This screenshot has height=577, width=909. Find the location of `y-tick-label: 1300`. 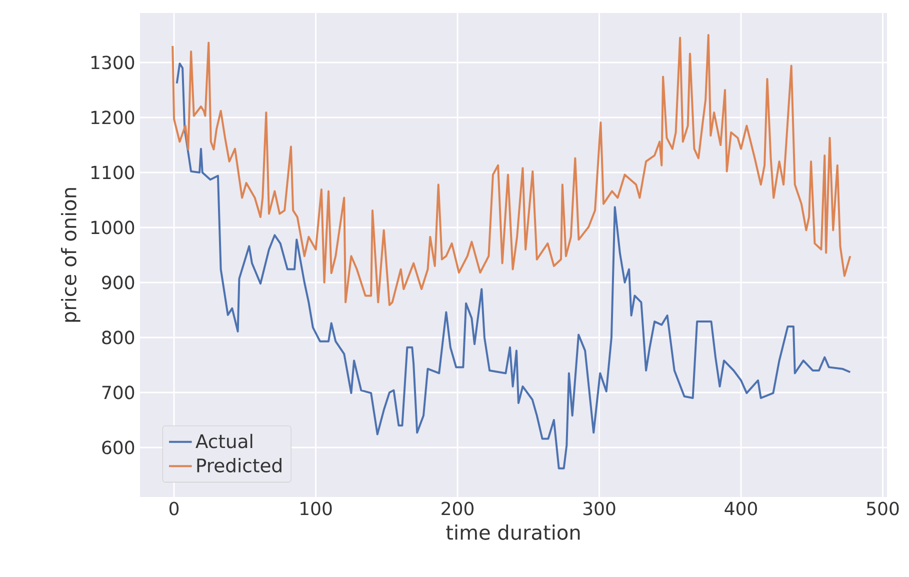

y-tick-label: 1300 is located at coordinates (112, 63).